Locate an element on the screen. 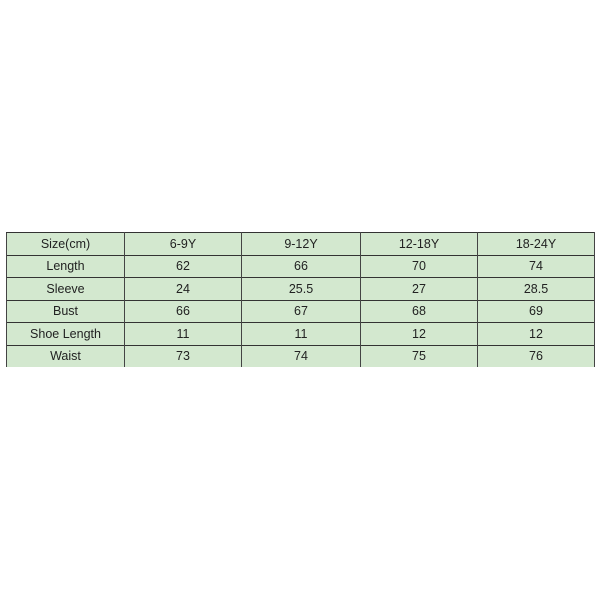  value-cell: 68 is located at coordinates (419, 311).